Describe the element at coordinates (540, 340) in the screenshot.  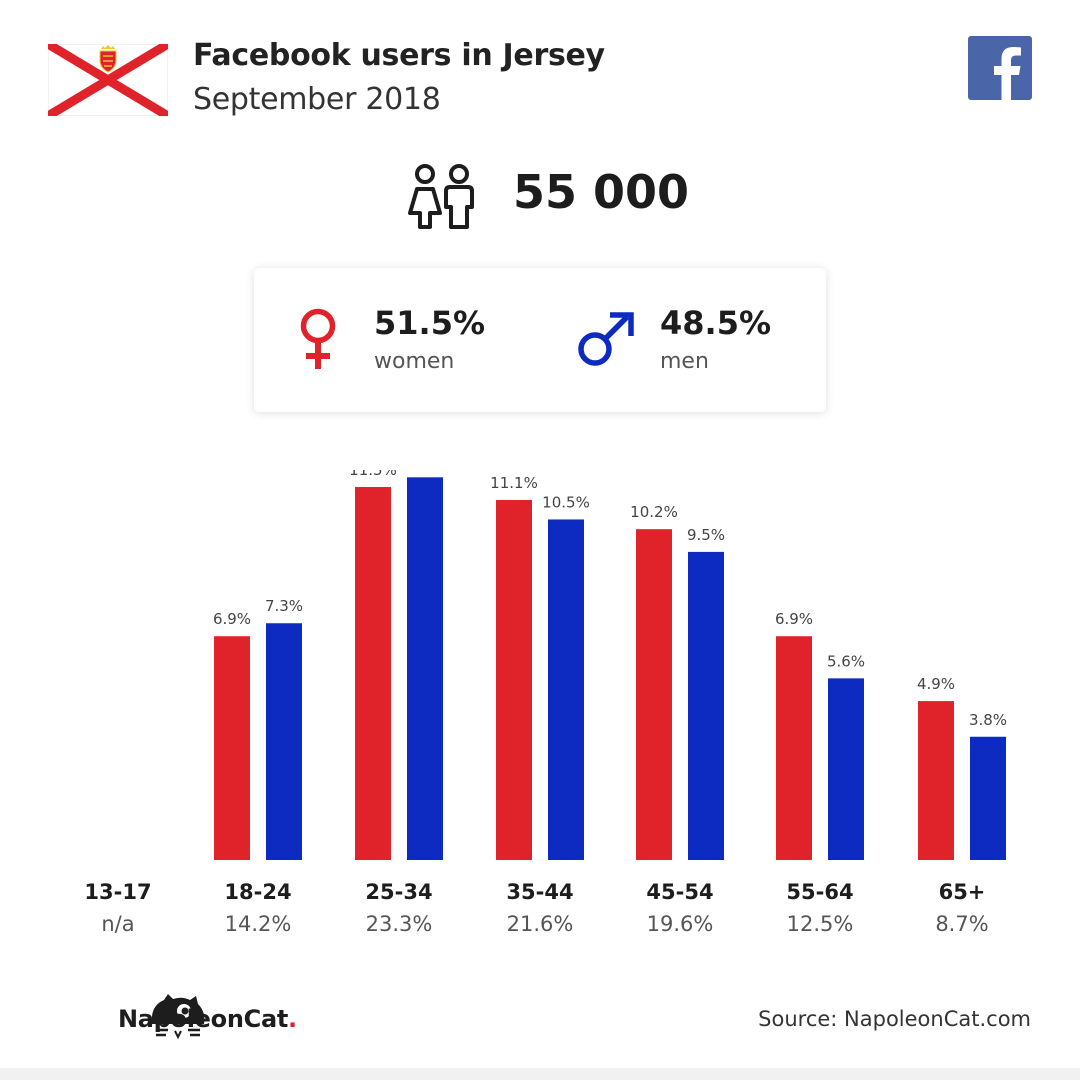
I see `gender-card: 51.5% women 48.5% men` at that location.